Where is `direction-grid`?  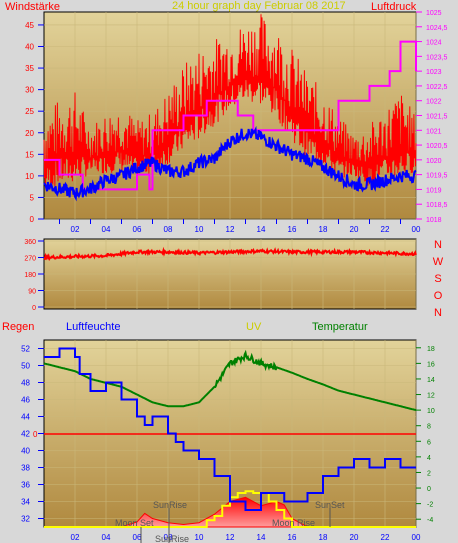 direction-grid is located at coordinates (230, 274).